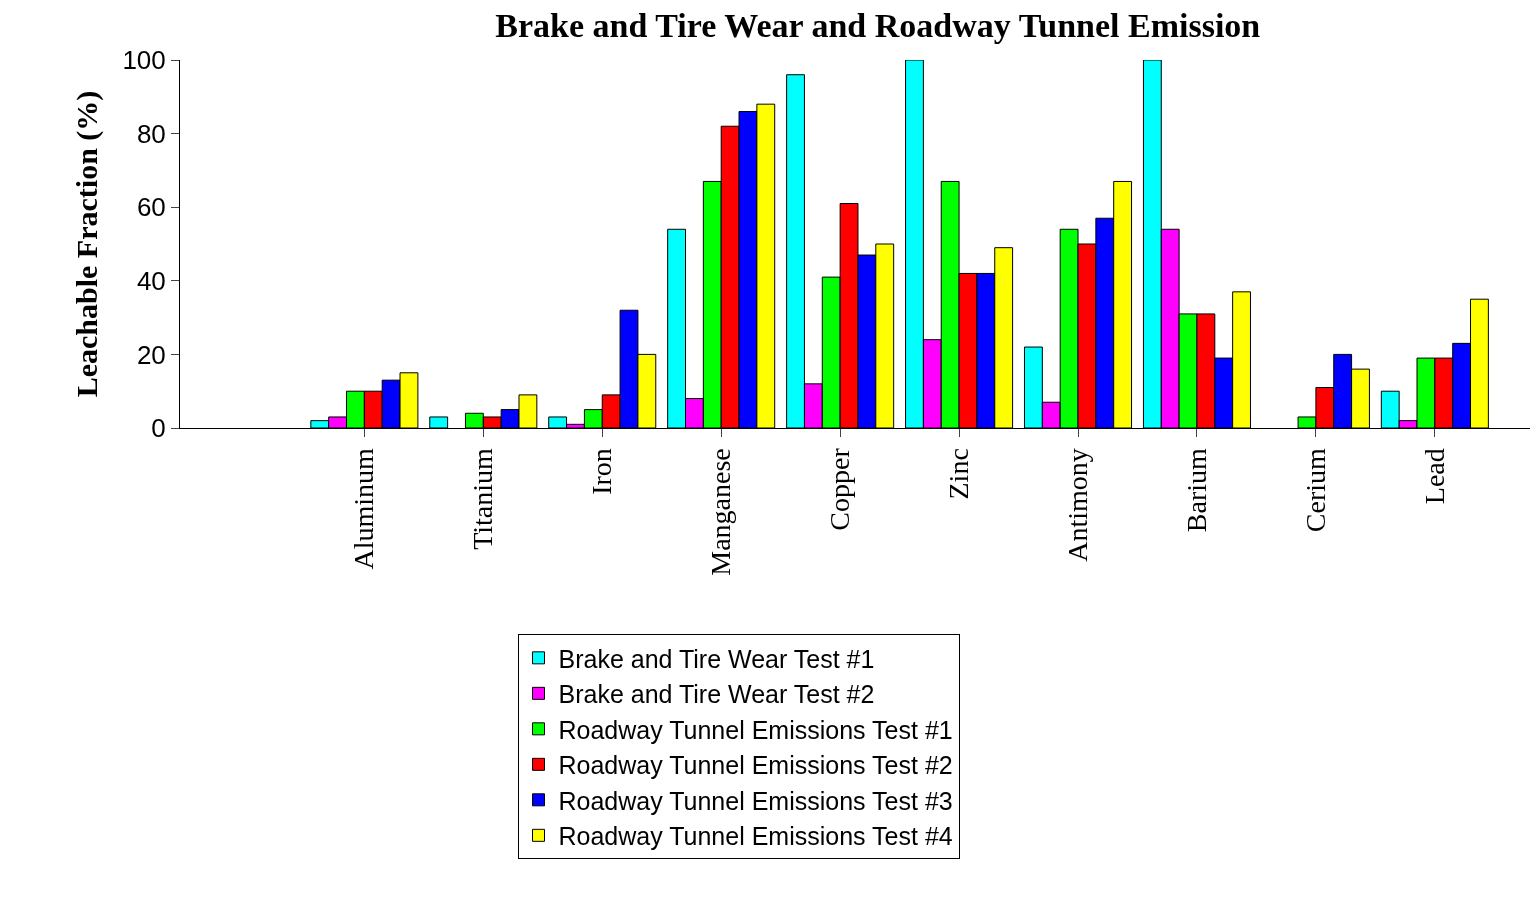  What do you see at coordinates (755, 836) in the screenshot?
I see `legend-label: Roadway Tunnel Emissions Test #4` at bounding box center [755, 836].